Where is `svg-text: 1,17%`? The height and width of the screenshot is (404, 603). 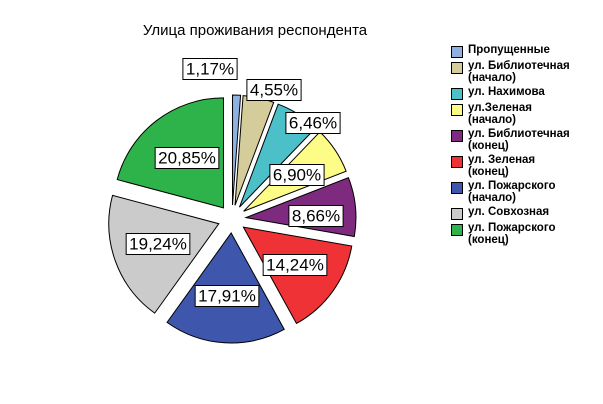 svg-text: 1,17% is located at coordinates (210, 69).